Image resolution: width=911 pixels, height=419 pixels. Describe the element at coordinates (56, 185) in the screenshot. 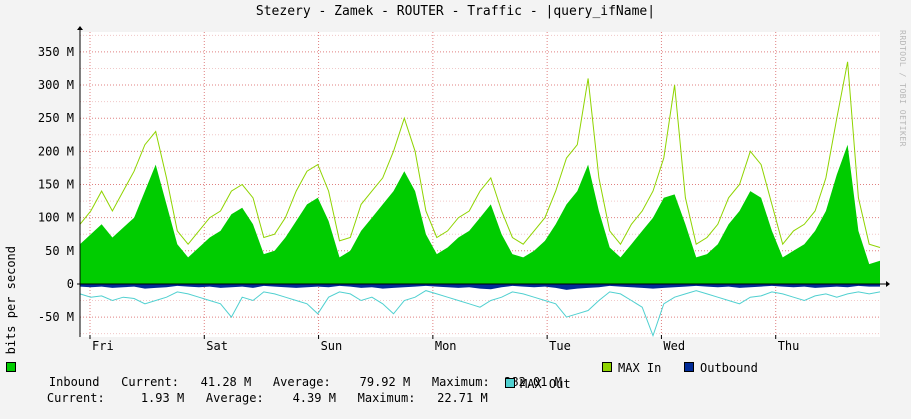

I see `y-tick-label: 150 M` at that location.